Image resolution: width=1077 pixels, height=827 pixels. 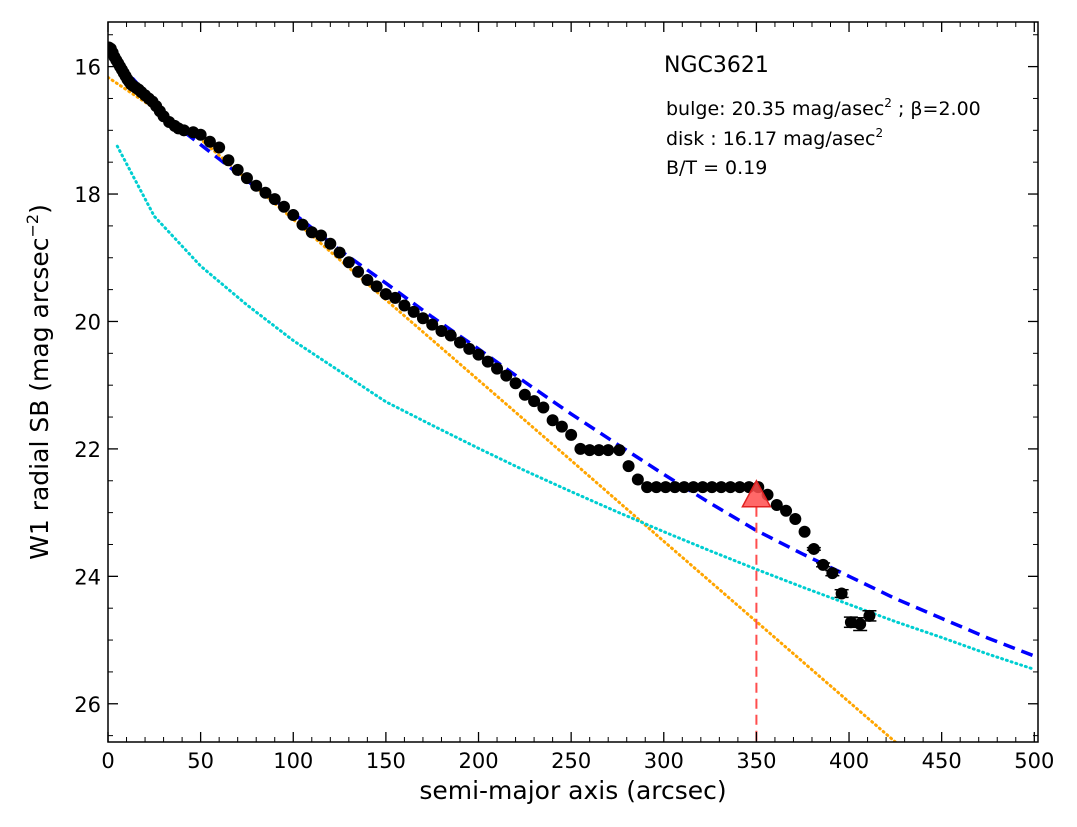 What do you see at coordinates (571, 761) in the screenshot?
I see `x-tick-label: 250` at bounding box center [571, 761].